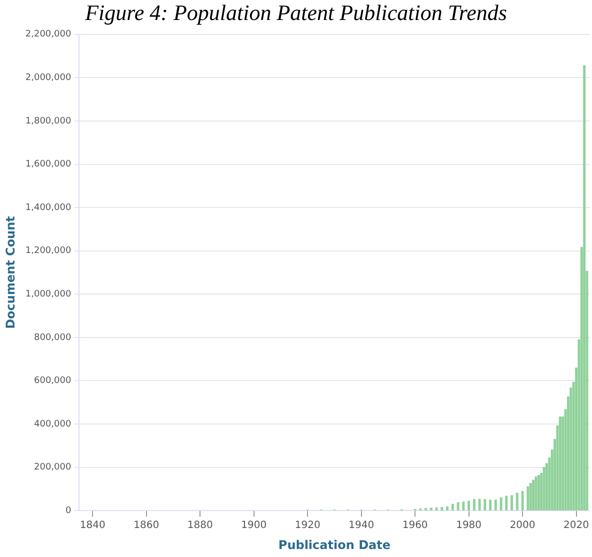 The width and height of the screenshot is (592, 557). Describe the element at coordinates (48, 121) in the screenshot. I see `y-tick-label: 1,800,000` at that location.